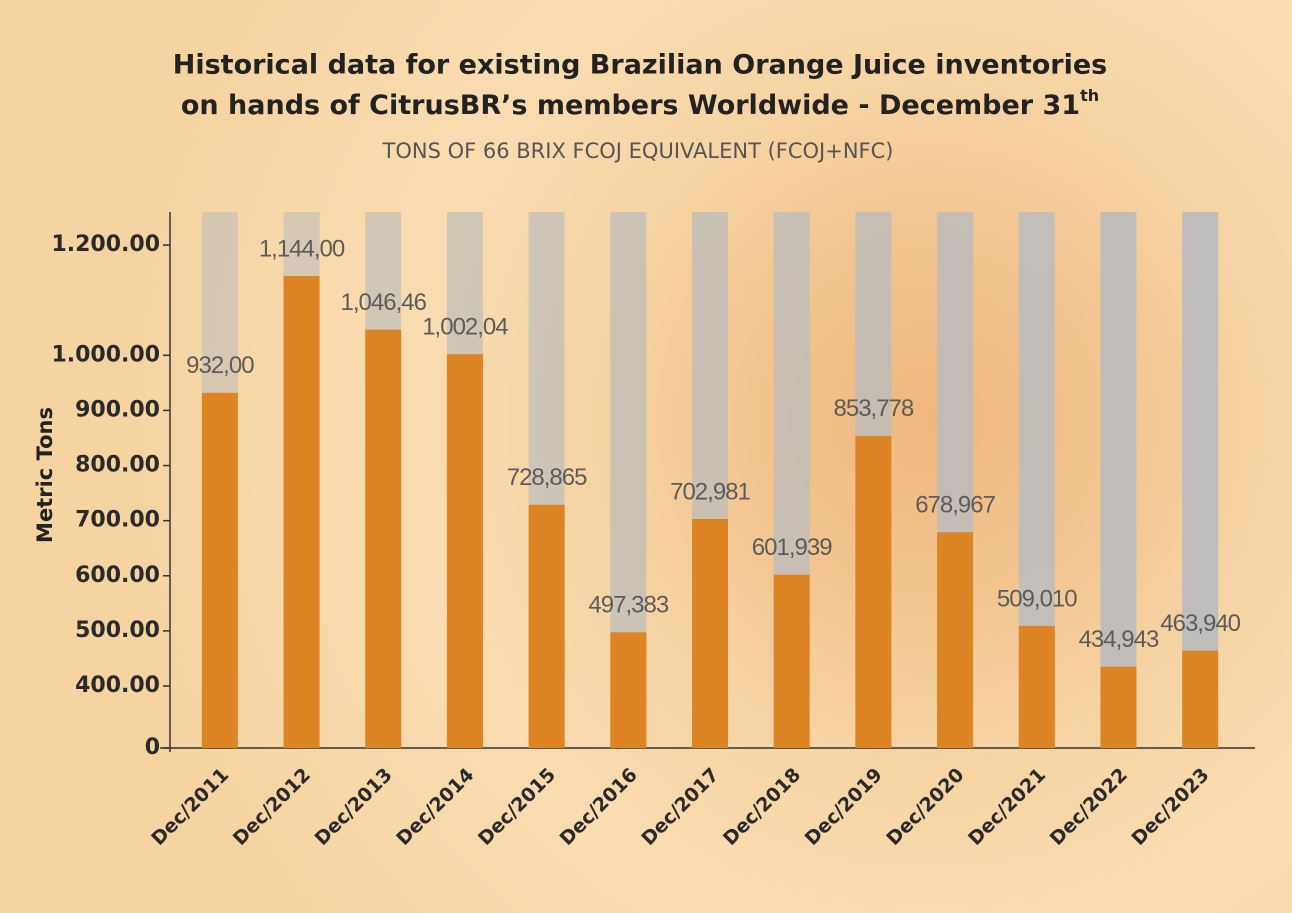 The height and width of the screenshot is (913, 1292). Describe the element at coordinates (354, 807) in the screenshot. I see `x-tick-label: Dec/2013` at that location.